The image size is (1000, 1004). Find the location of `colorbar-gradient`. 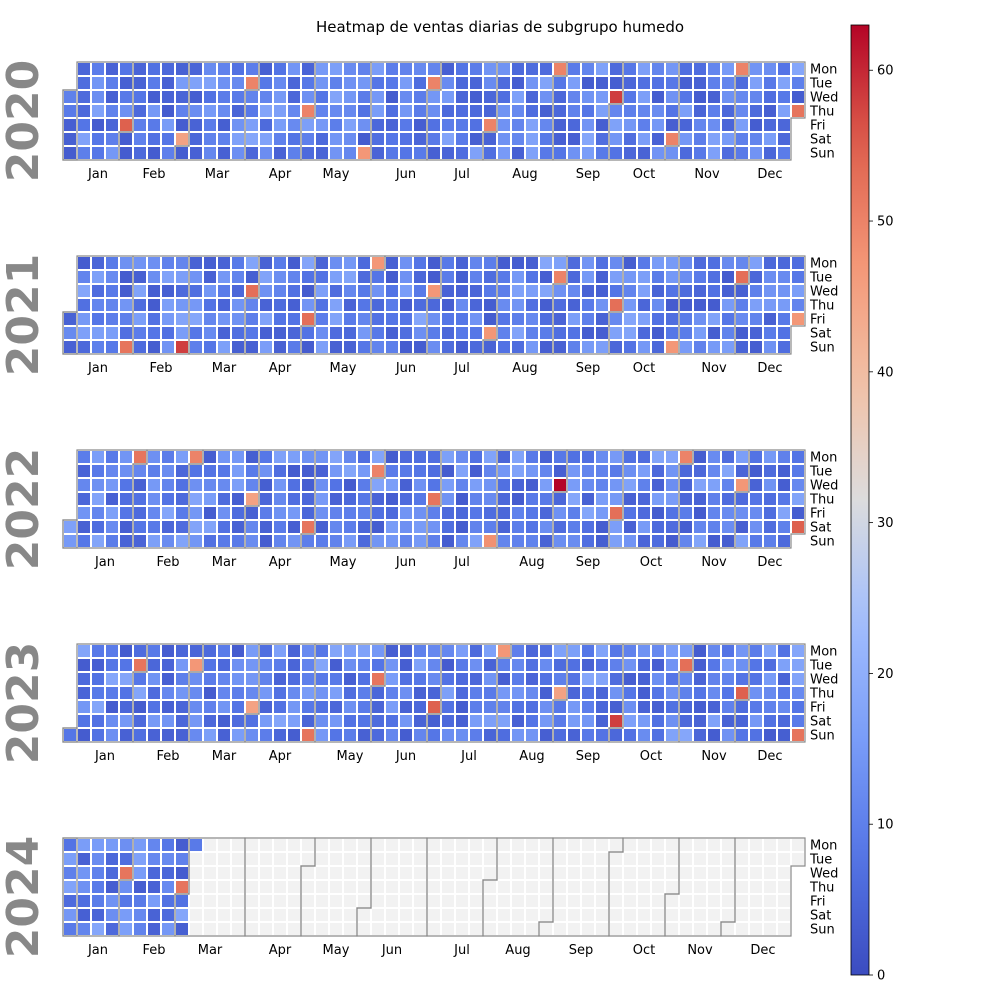

colorbar-gradient is located at coordinates (860, 500).